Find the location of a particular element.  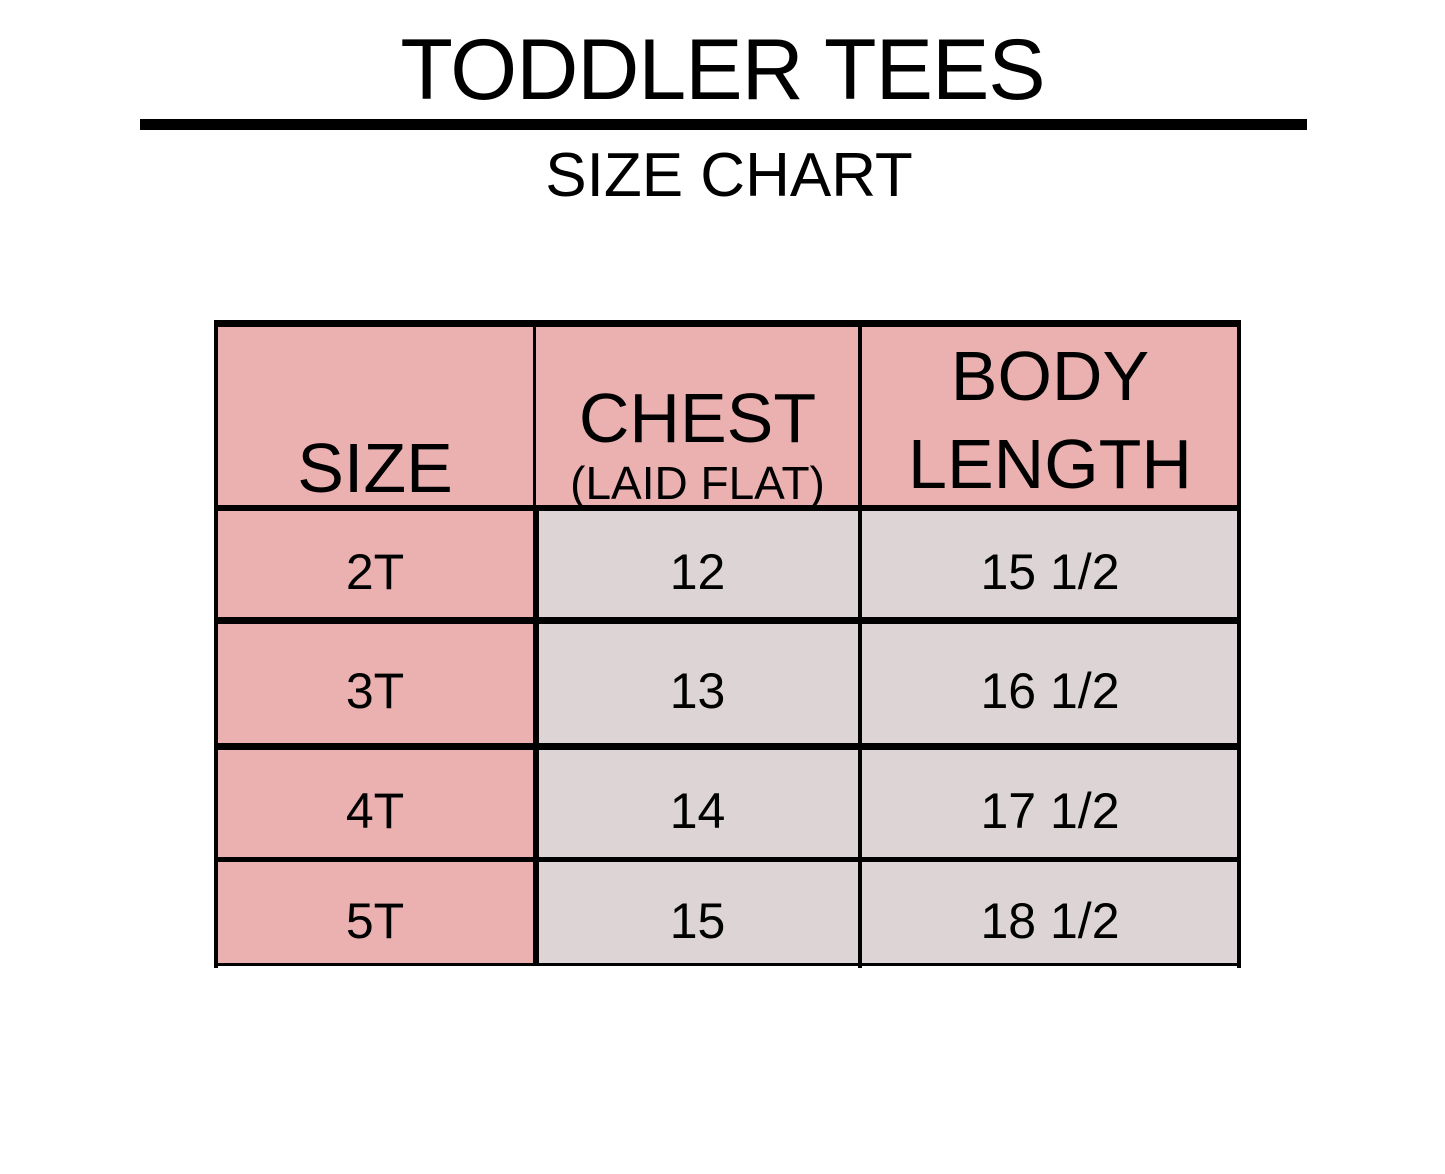

table-border-bottom is located at coordinates (727, 964).